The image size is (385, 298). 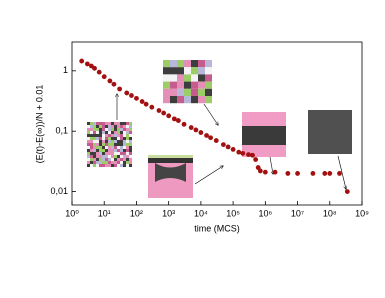 What do you see at coordinates (233, 213) in the screenshot?
I see `x-tick-label: 10⁵` at bounding box center [233, 213].